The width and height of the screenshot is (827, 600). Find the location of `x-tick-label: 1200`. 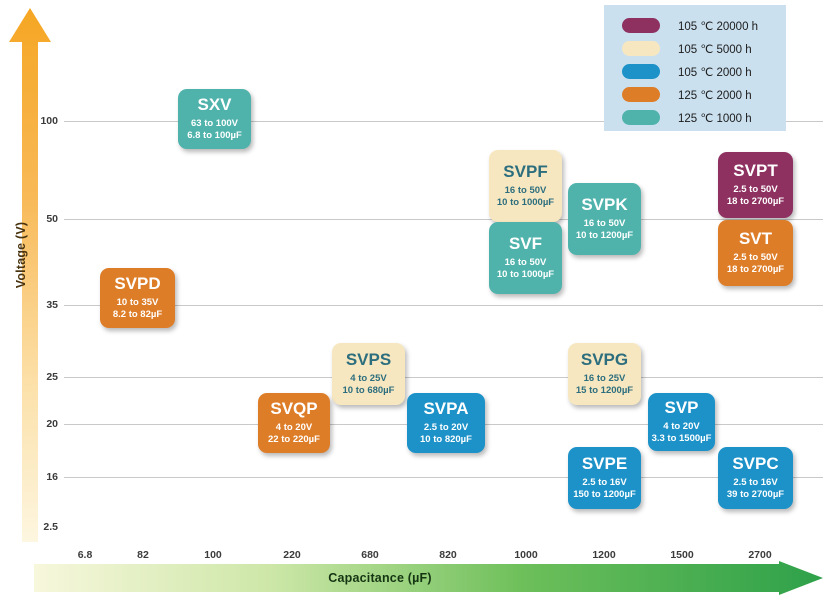

x-tick-label: 1200 is located at coordinates (604, 555).